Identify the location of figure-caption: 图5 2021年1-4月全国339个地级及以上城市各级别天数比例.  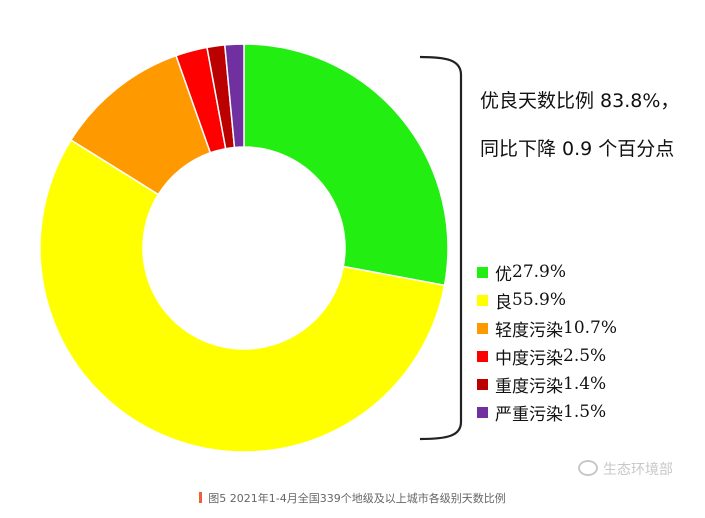
(352, 498).